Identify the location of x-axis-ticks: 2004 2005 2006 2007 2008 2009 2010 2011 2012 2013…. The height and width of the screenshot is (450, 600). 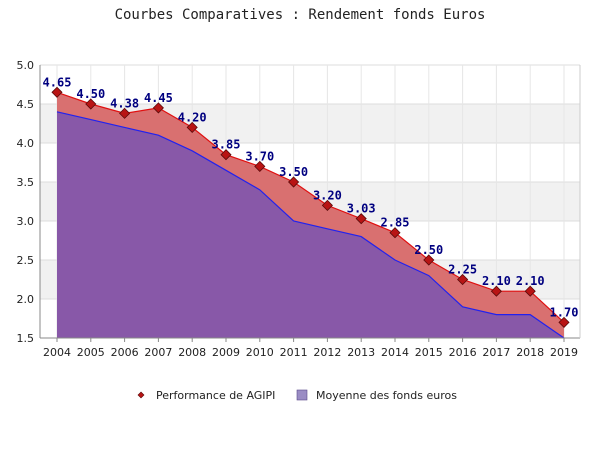
(310, 348).